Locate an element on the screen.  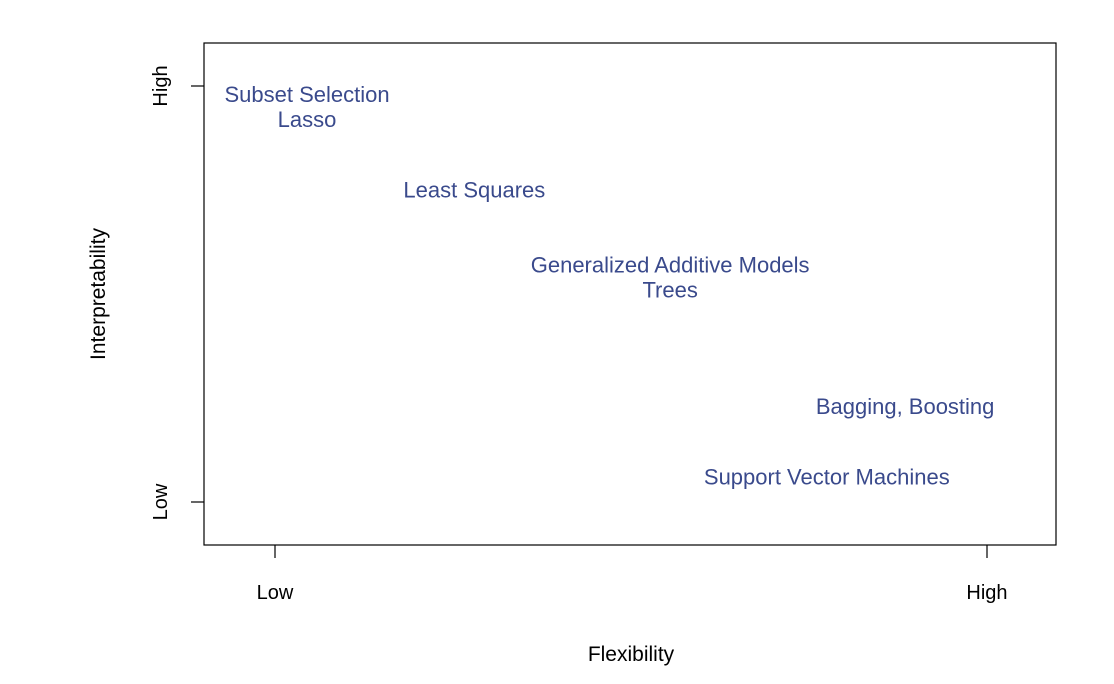
point-label-support-vector-machines: Support Vector Machines is located at coordinates (827, 477).